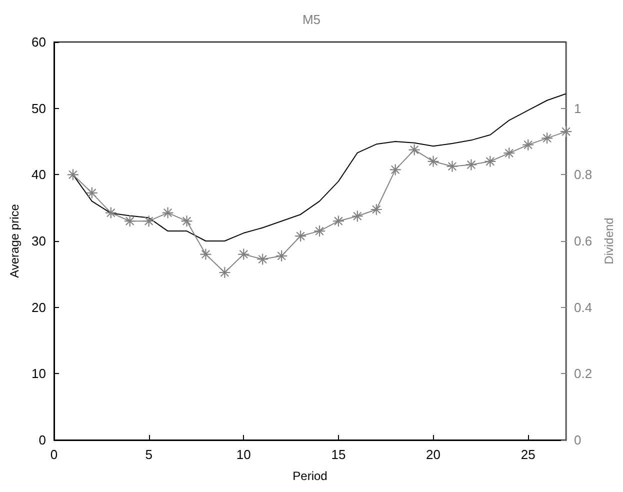  Describe the element at coordinates (39, 174) in the screenshot. I see `y-tick-label: 40` at that location.